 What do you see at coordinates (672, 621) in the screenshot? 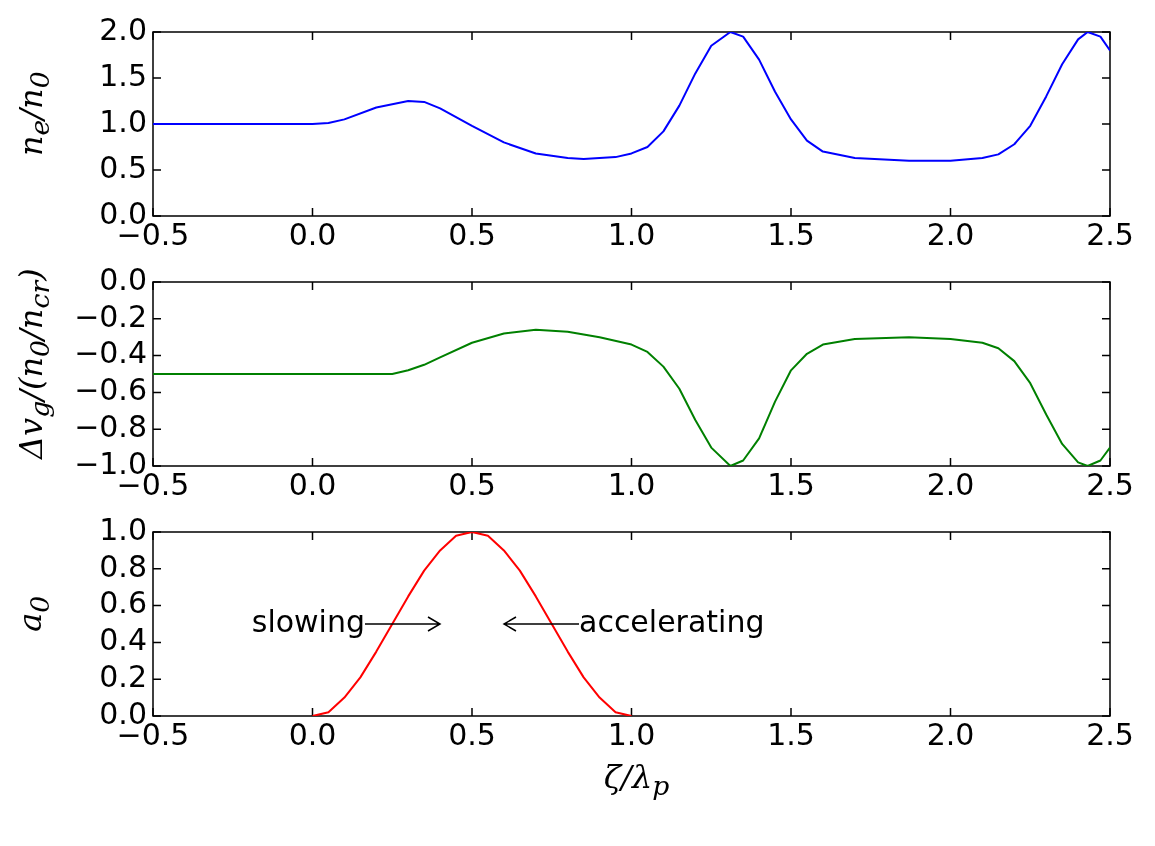
I see `annotation: accelerating` at bounding box center [672, 621].